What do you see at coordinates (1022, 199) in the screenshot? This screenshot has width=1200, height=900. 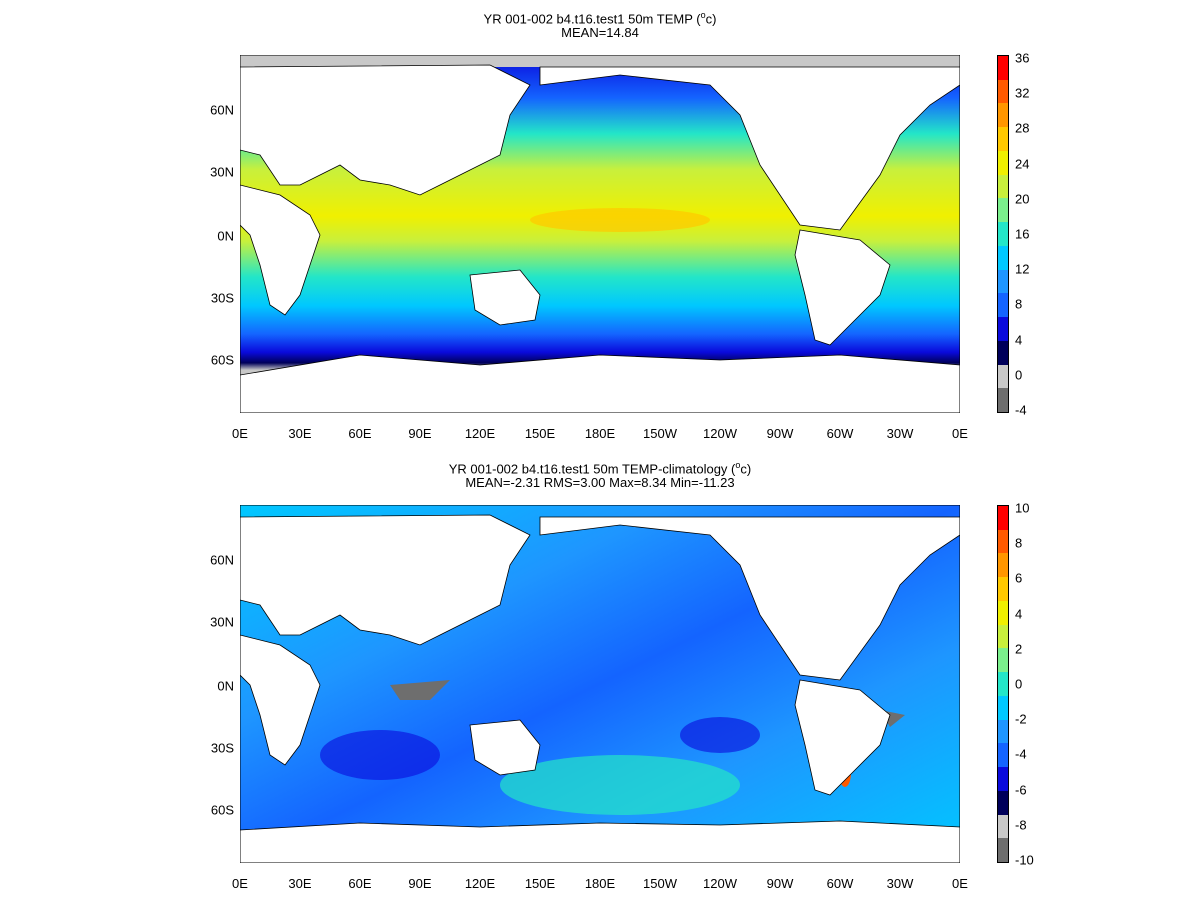 I see `colorbar-tick-label: 20` at bounding box center [1022, 199].